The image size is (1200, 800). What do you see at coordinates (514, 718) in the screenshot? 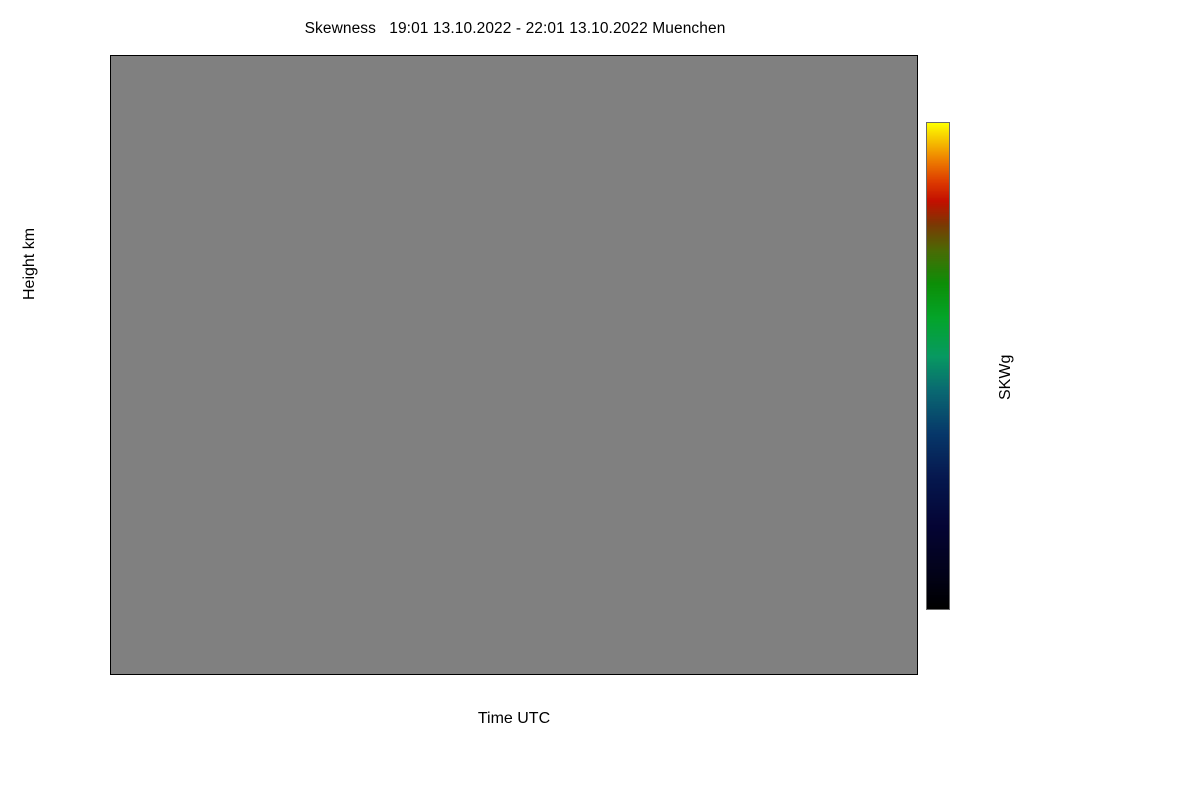
I see `x-axis-title: Time UTC` at bounding box center [514, 718].